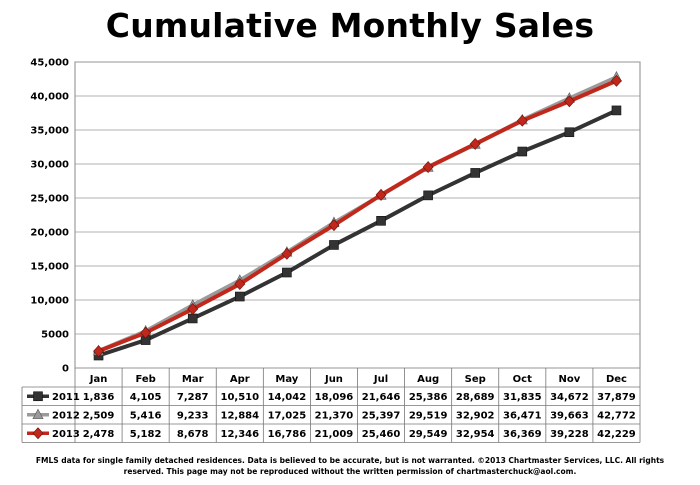 This screenshot has width=700, height=485. I want to click on data-table-cell: 9,233, so click(193, 415).